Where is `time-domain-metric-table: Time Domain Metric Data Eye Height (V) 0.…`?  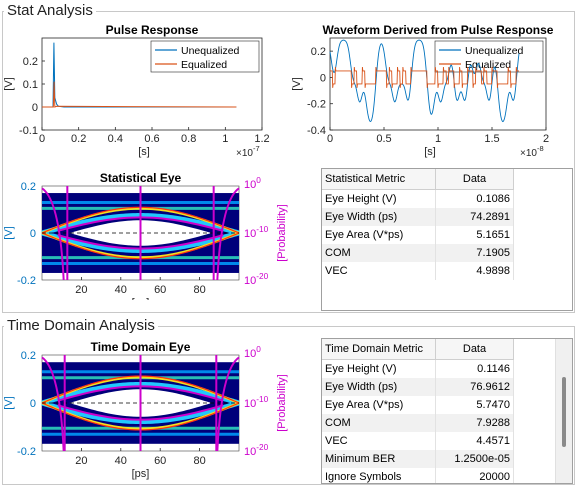
time-domain-metric-table: Time Domain Metric Data Eye Height (V) 0.… is located at coordinates (447, 411).